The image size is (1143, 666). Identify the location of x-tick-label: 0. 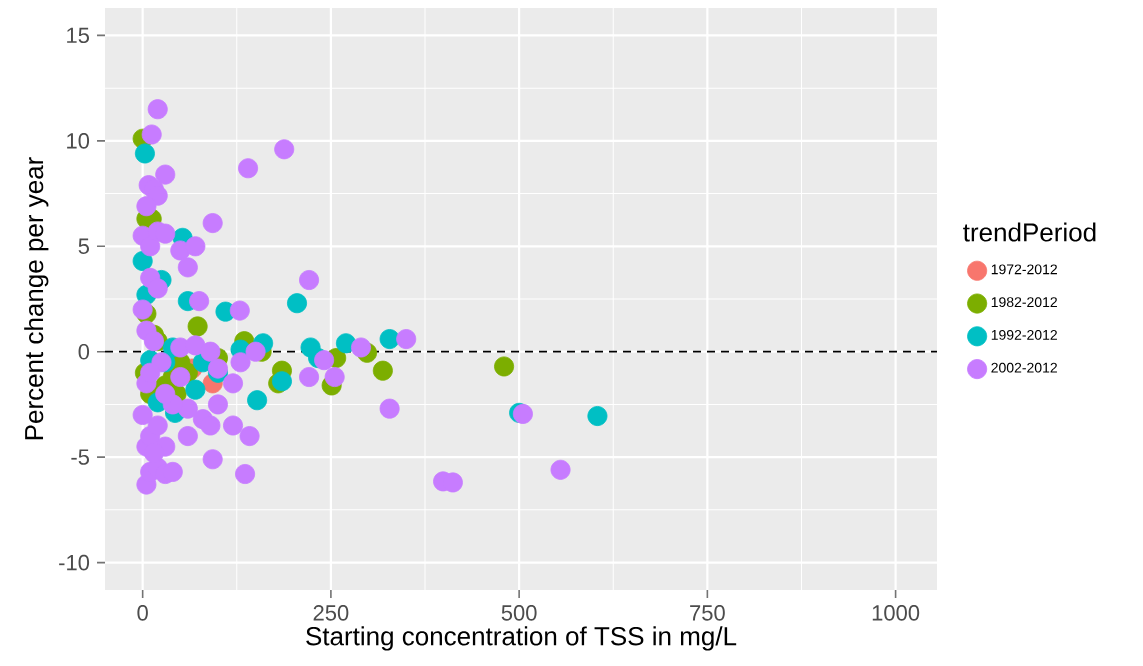
(142, 613).